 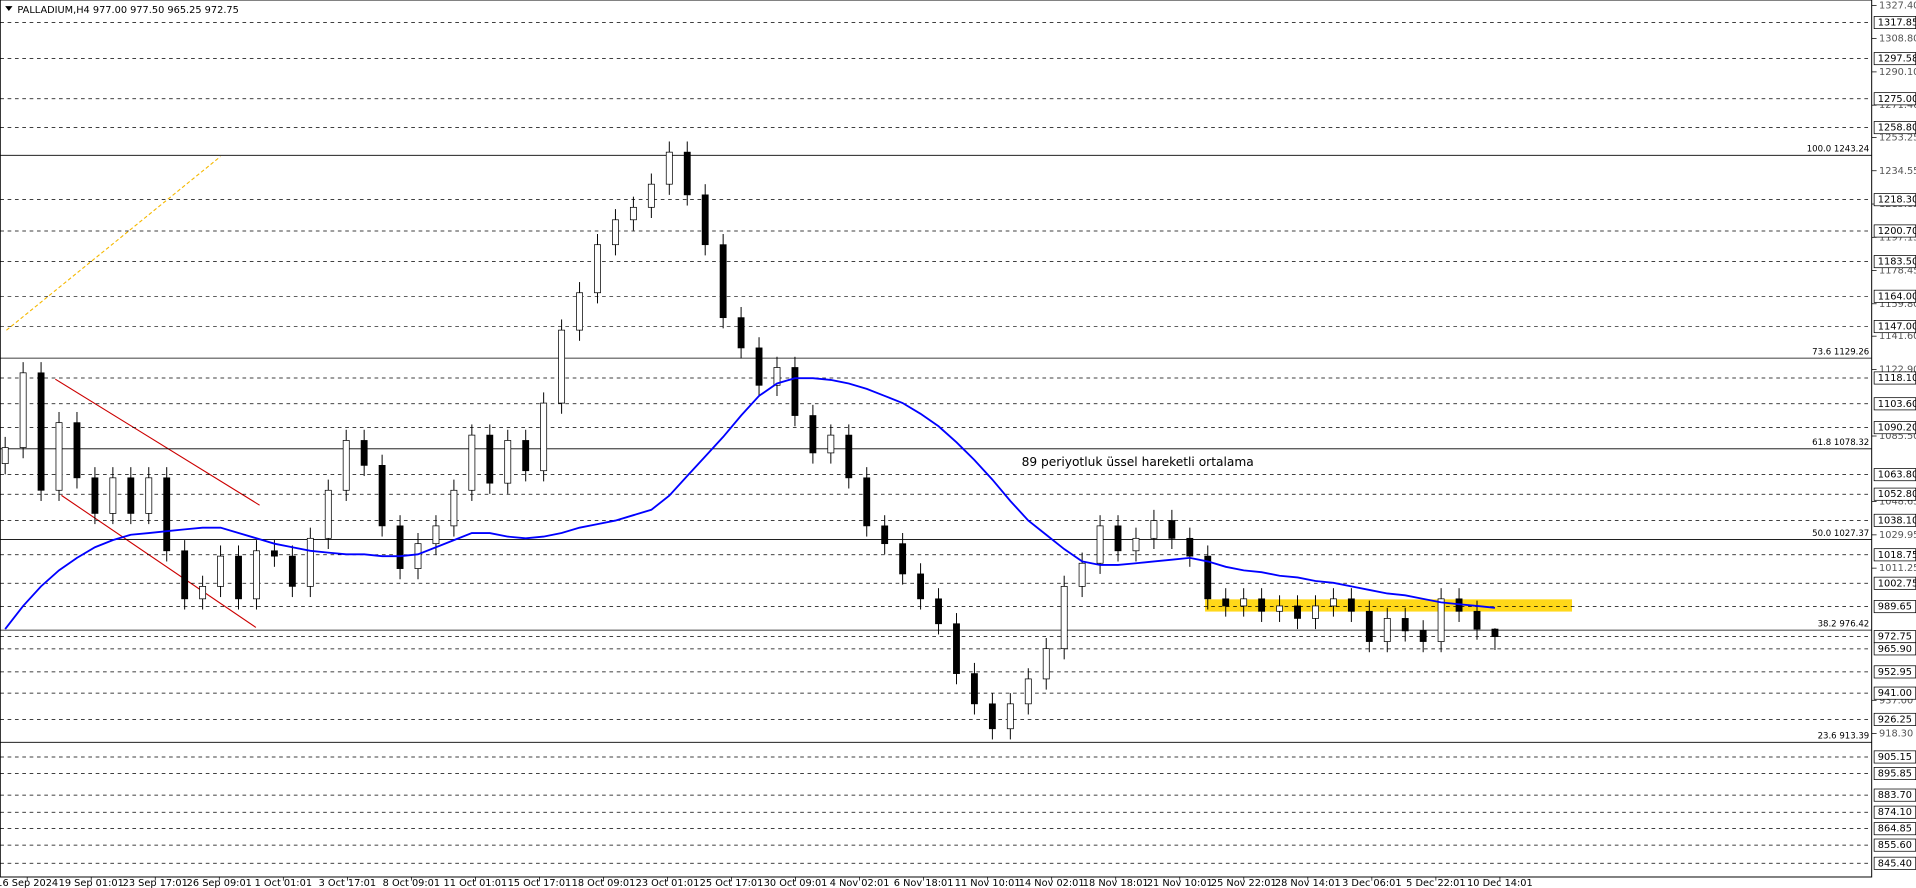 What do you see at coordinates (1896, 734) in the screenshot?
I see `y-tick-label: 918.30` at bounding box center [1896, 734].